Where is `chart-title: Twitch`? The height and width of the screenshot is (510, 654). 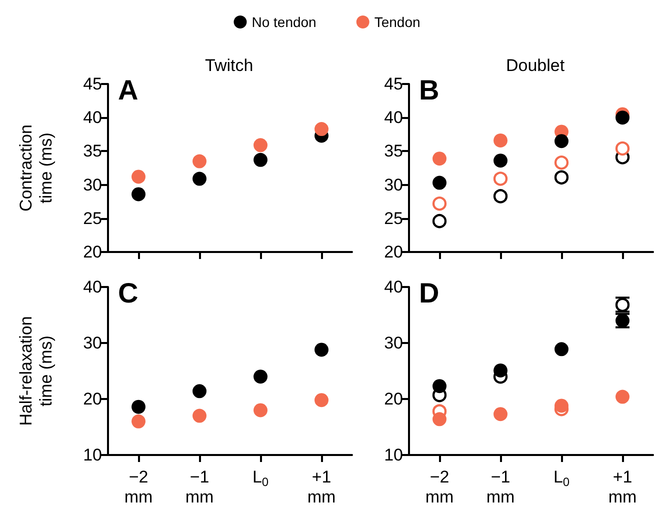 chart-title: Twitch is located at coordinates (229, 65).